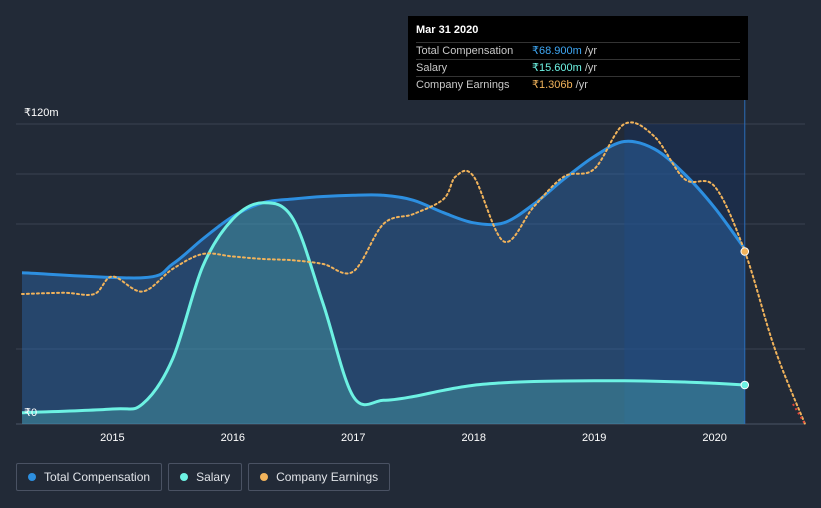 The image size is (821, 508). Describe the element at coordinates (594, 438) in the screenshot. I see `x-tick-label: 2019` at that location.